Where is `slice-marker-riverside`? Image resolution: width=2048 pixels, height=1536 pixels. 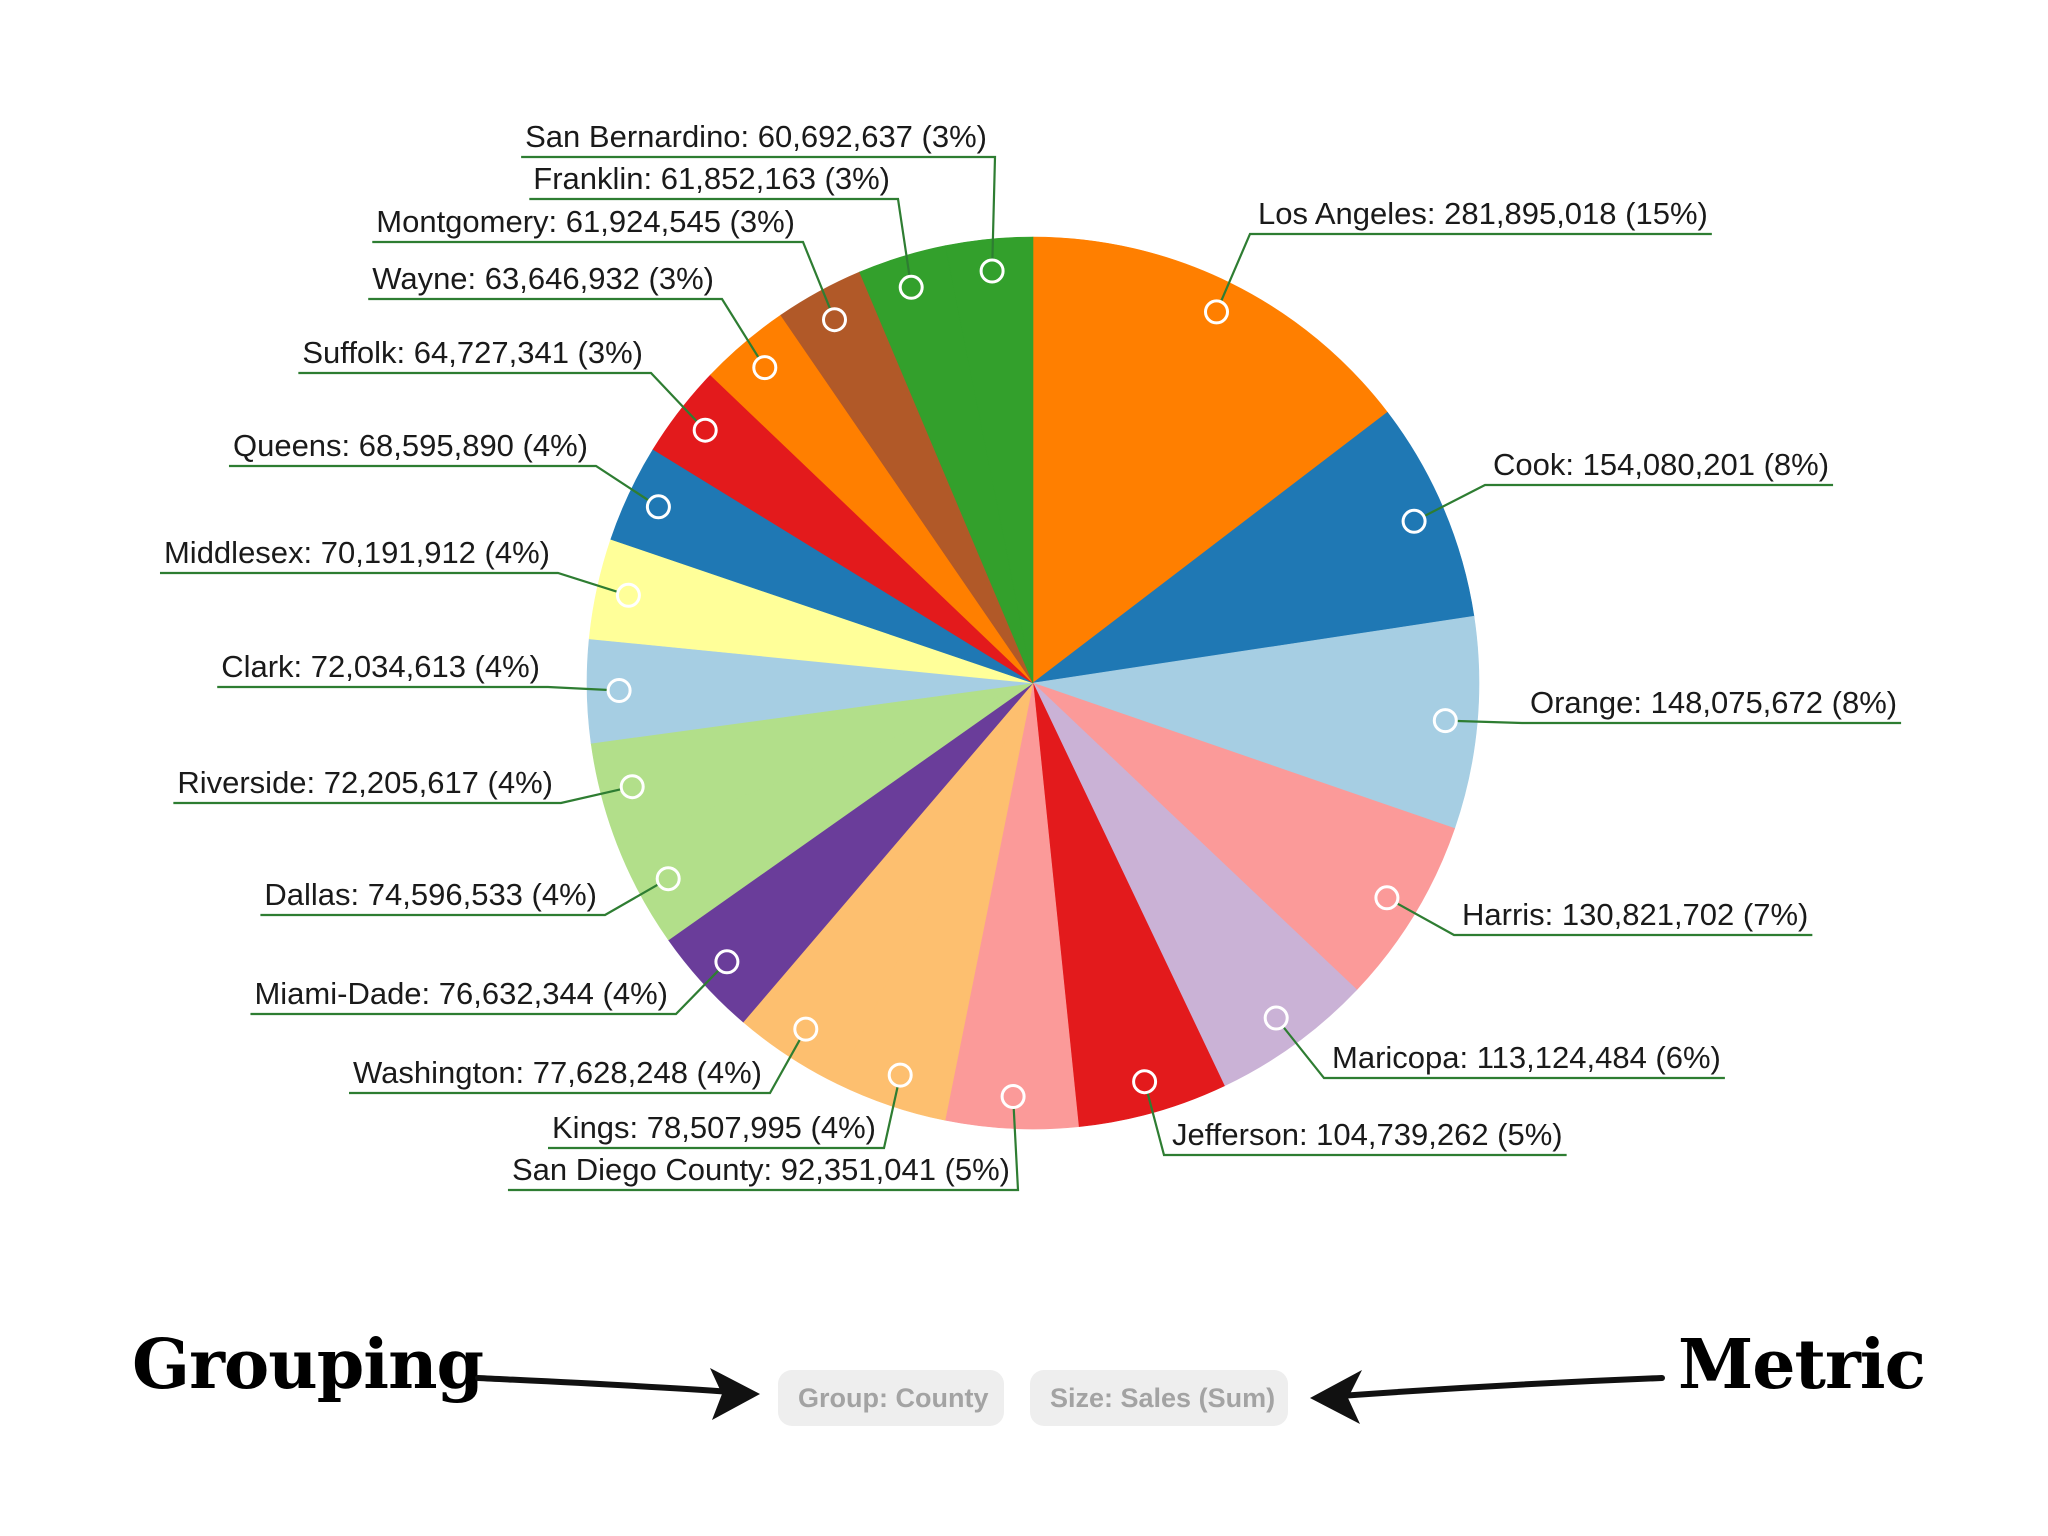 slice-marker-riverside is located at coordinates (632, 787).